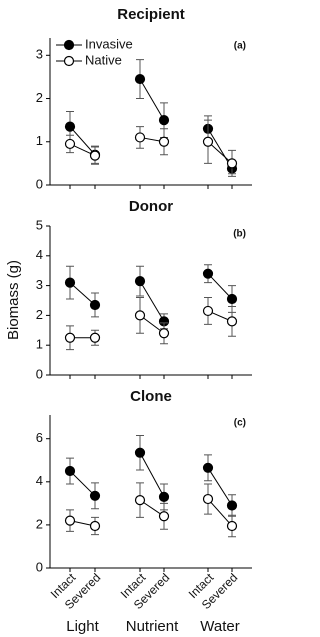 The height and width of the screenshot is (637, 320). What do you see at coordinates (240, 46) in the screenshot?
I see `panel-label: (a)` at bounding box center [240, 46].